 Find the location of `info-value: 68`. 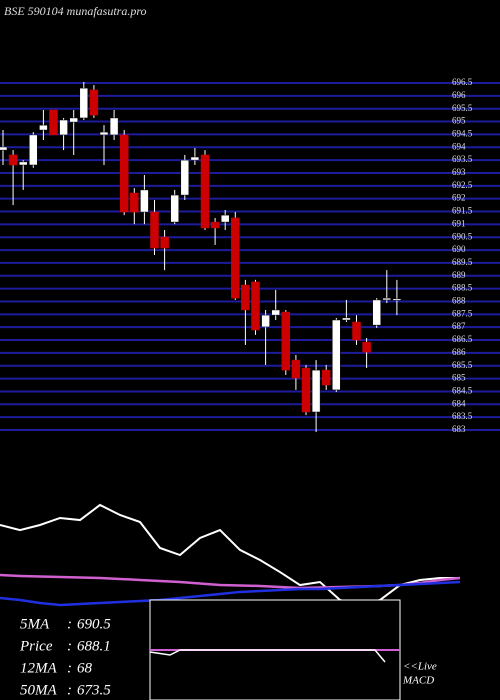

info-value: 68 is located at coordinates (85, 668).